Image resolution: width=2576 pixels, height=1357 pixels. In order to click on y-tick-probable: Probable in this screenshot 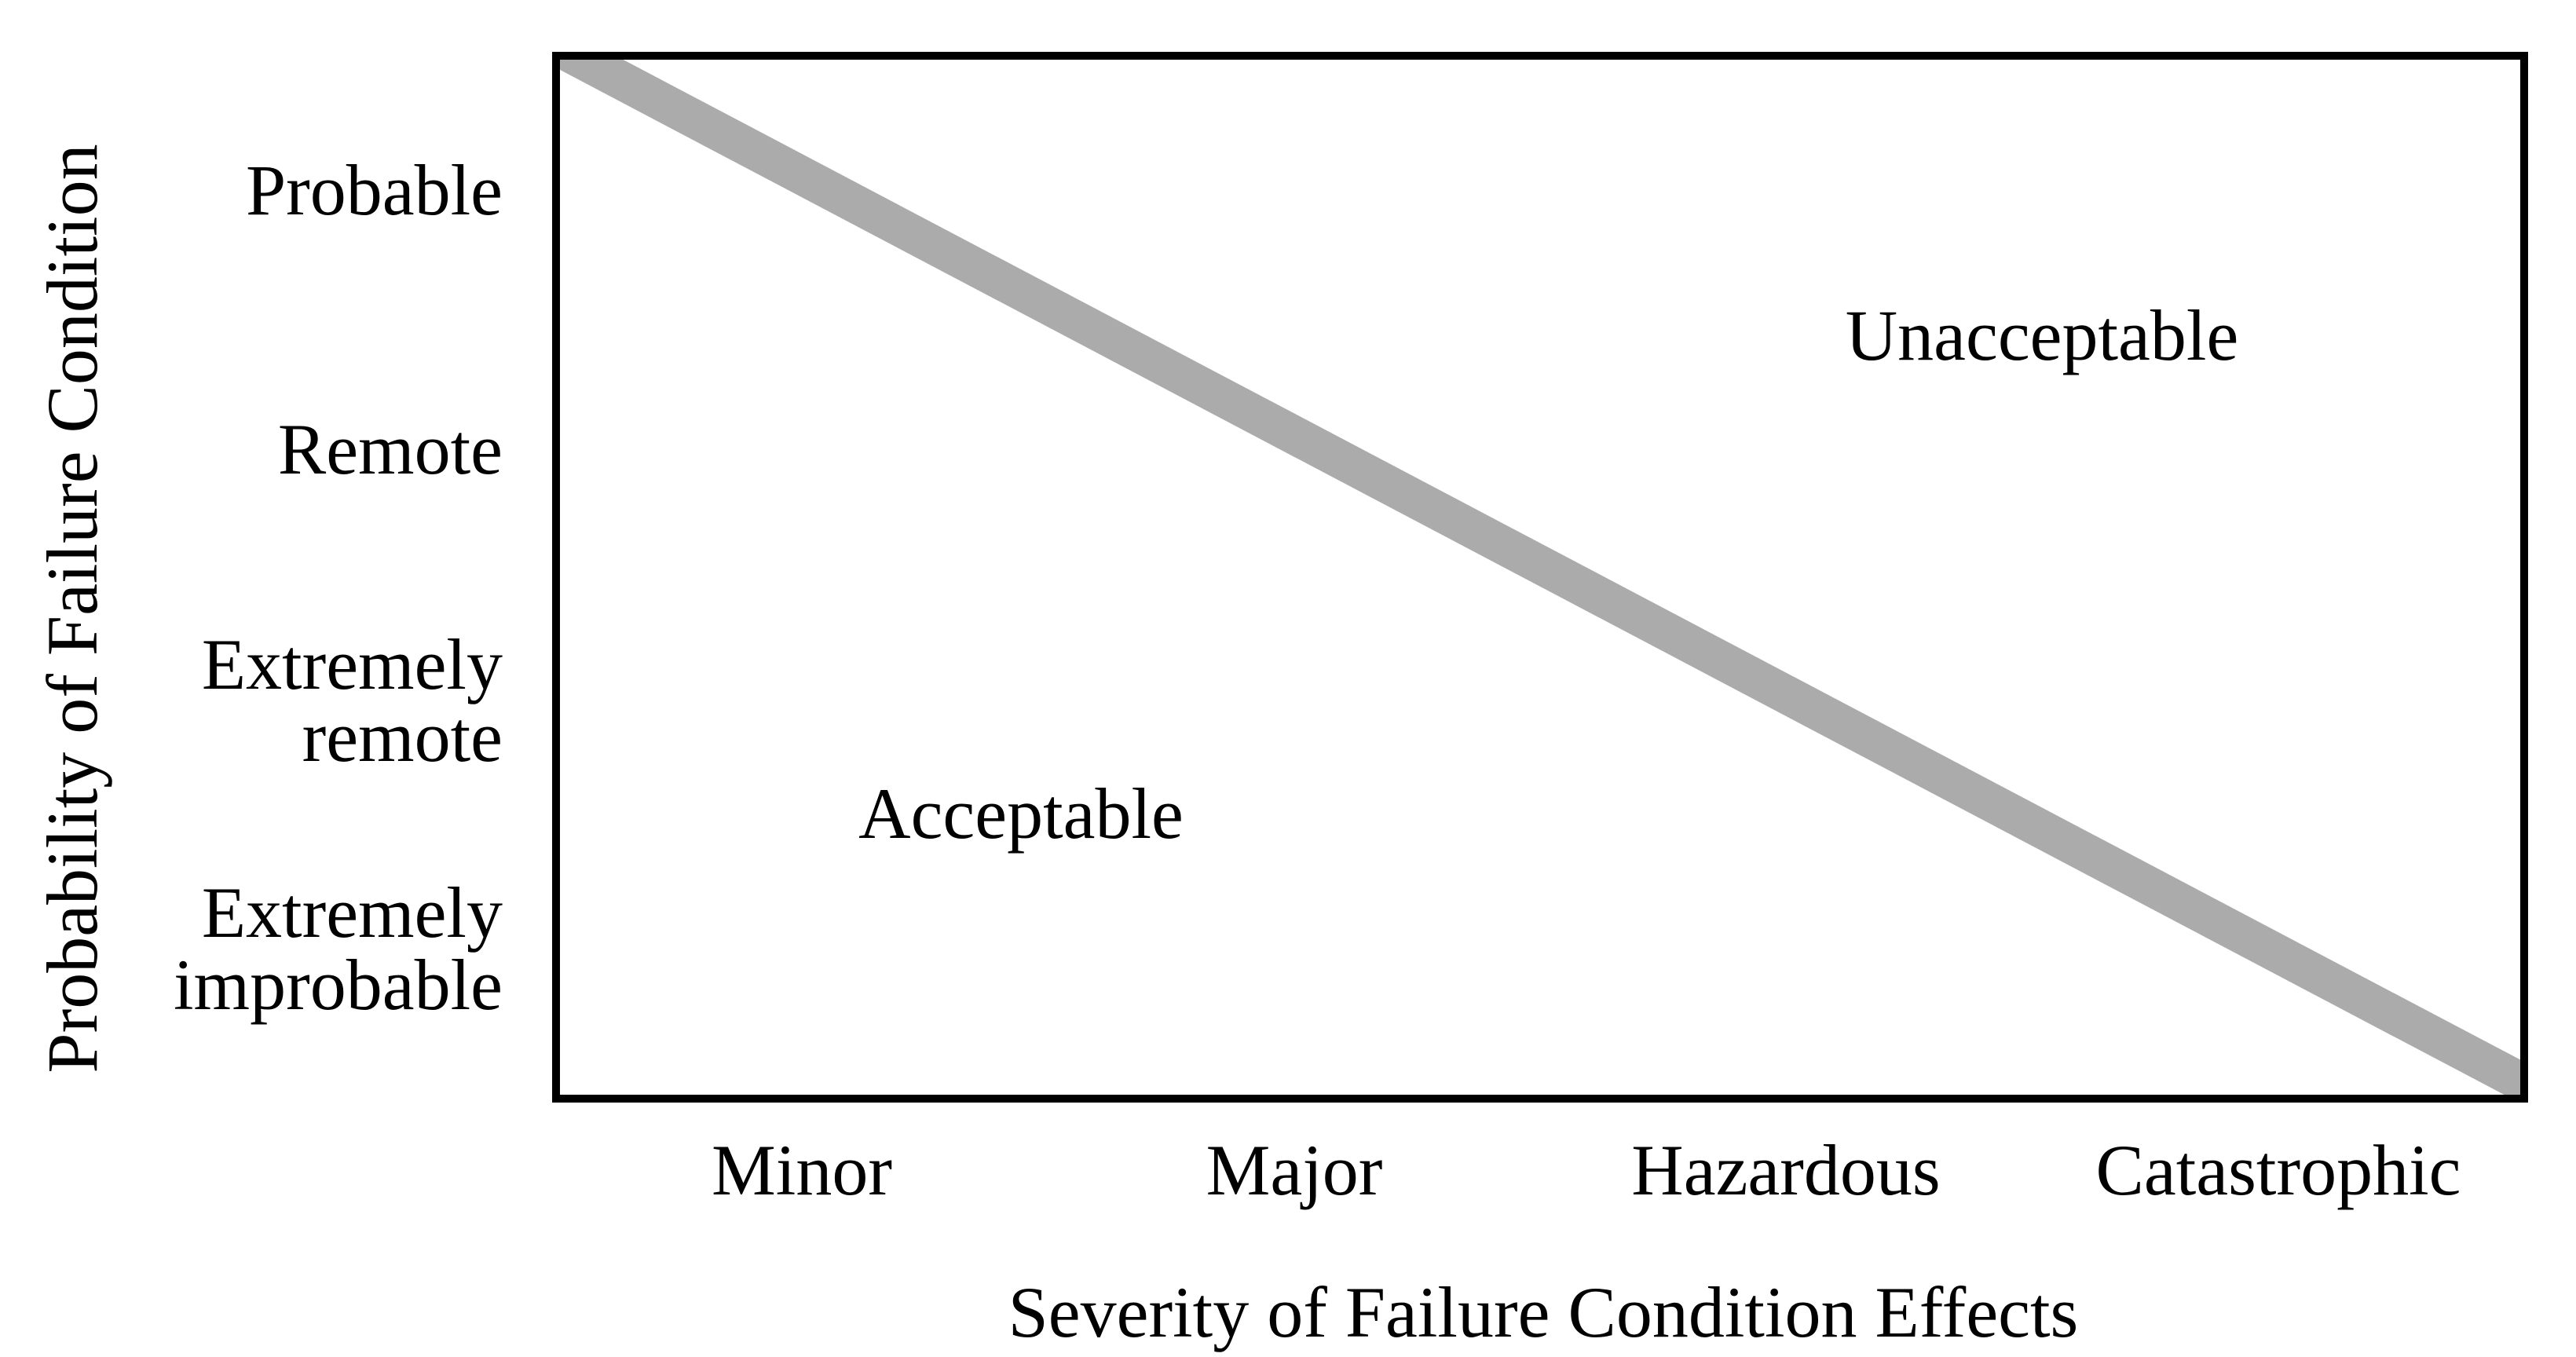, I will do `click(375, 190)`.